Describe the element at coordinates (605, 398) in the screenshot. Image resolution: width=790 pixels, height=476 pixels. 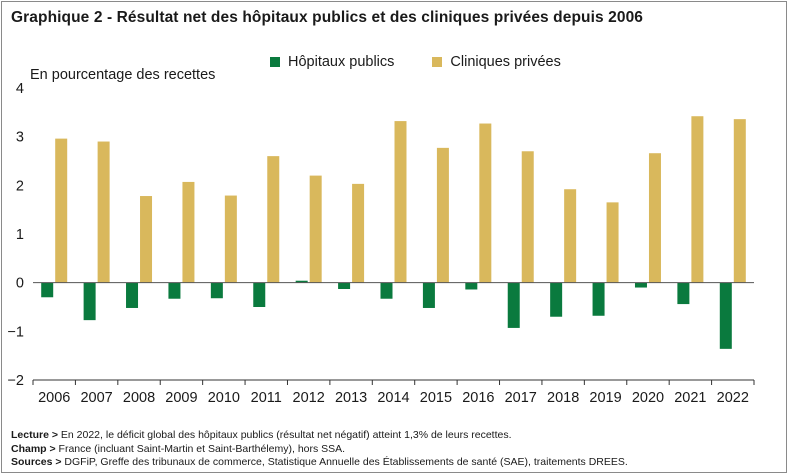
I see `x-tick-label: 2019` at that location.